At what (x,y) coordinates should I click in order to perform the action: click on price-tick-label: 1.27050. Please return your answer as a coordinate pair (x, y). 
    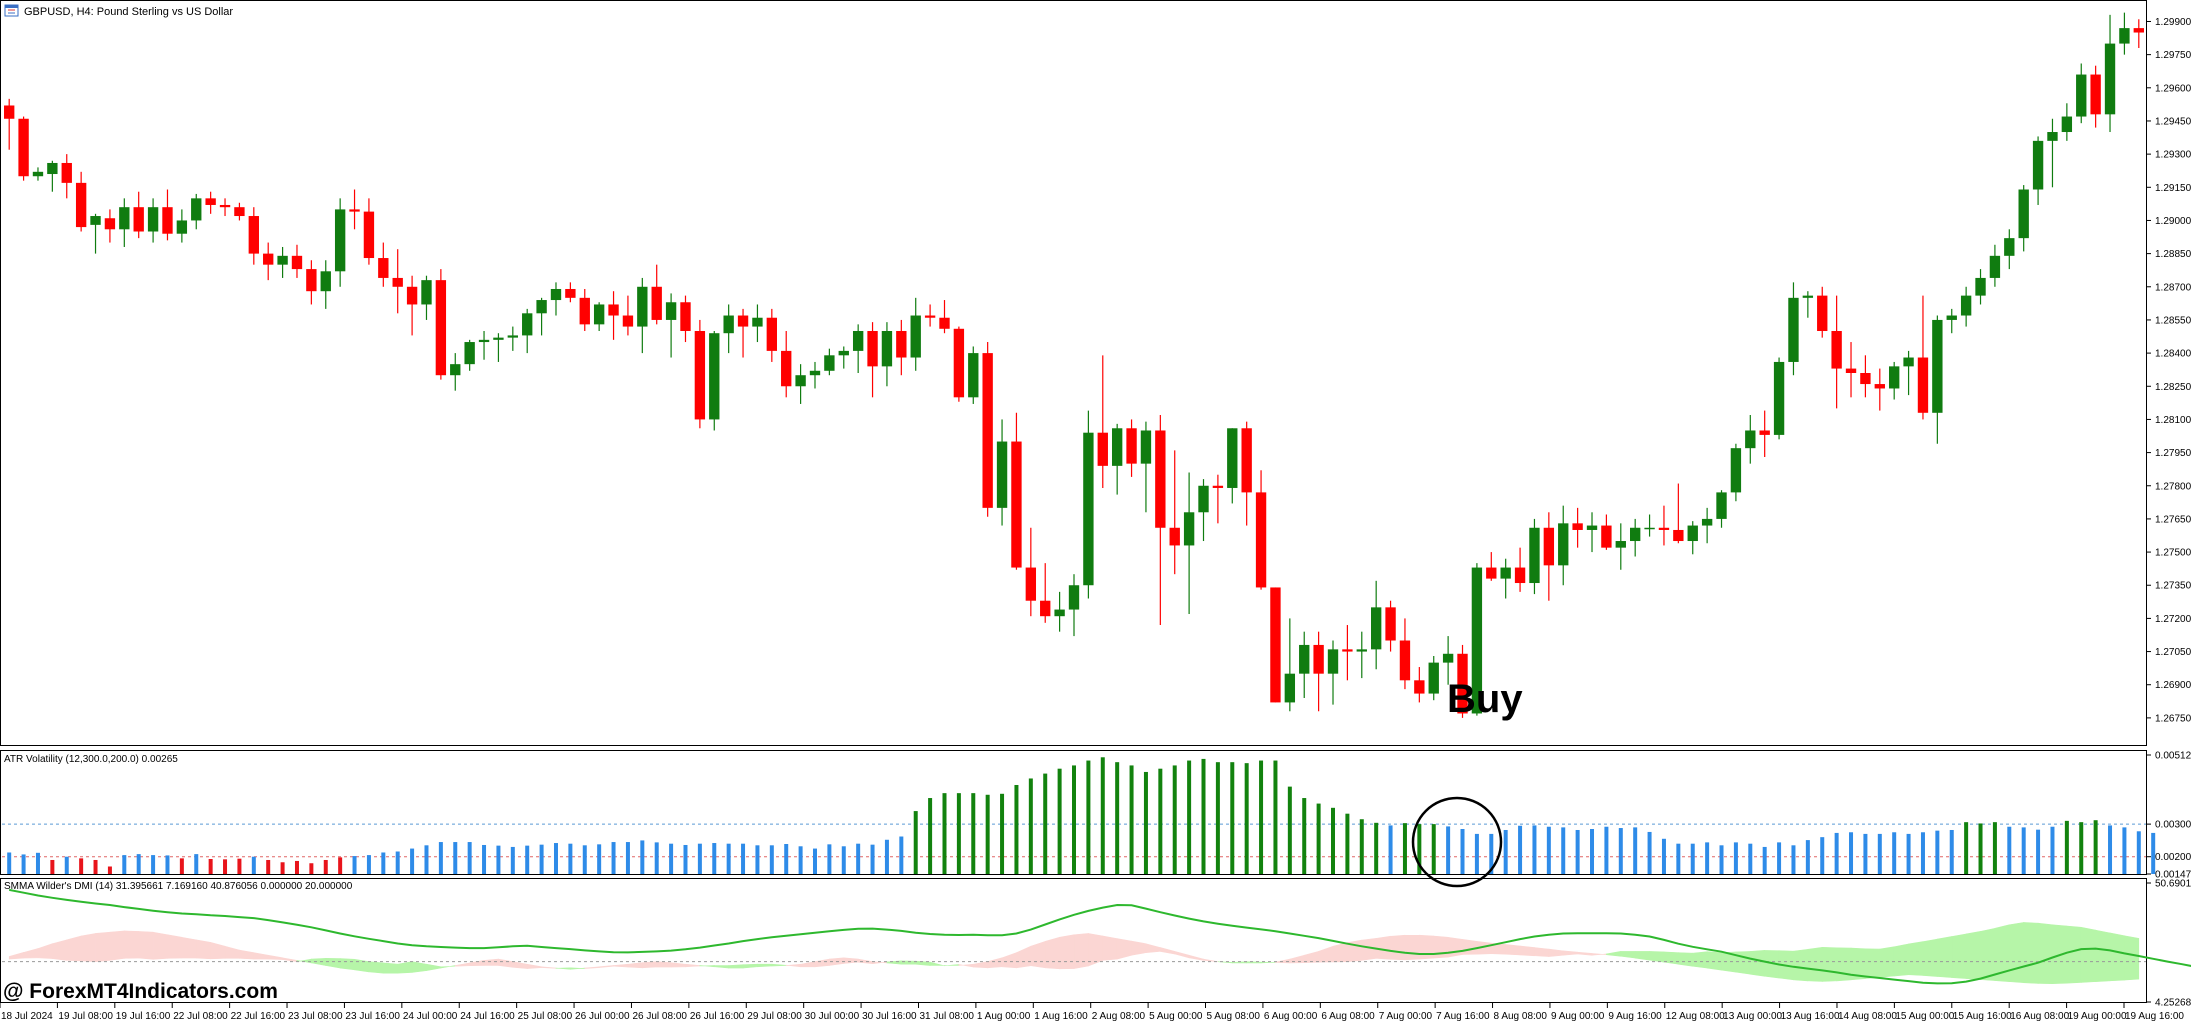
    Looking at the image, I should click on (2173, 652).